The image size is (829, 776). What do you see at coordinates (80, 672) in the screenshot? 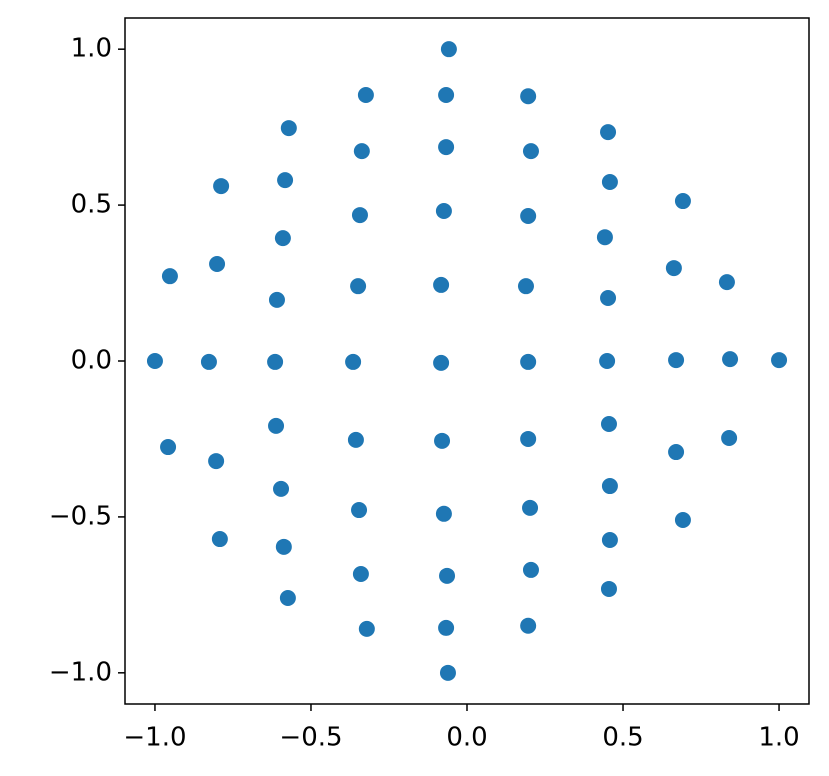
I see `y-tick-label: −1.0` at bounding box center [80, 672].